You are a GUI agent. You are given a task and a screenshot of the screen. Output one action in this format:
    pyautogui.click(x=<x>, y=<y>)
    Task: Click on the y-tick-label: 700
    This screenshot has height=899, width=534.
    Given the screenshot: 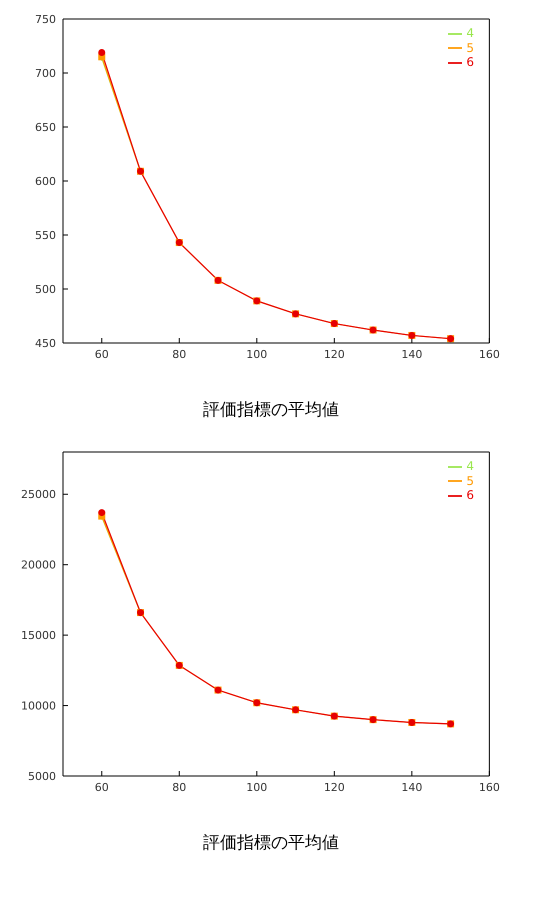 What is the action you would take?
    pyautogui.click(x=45, y=73)
    